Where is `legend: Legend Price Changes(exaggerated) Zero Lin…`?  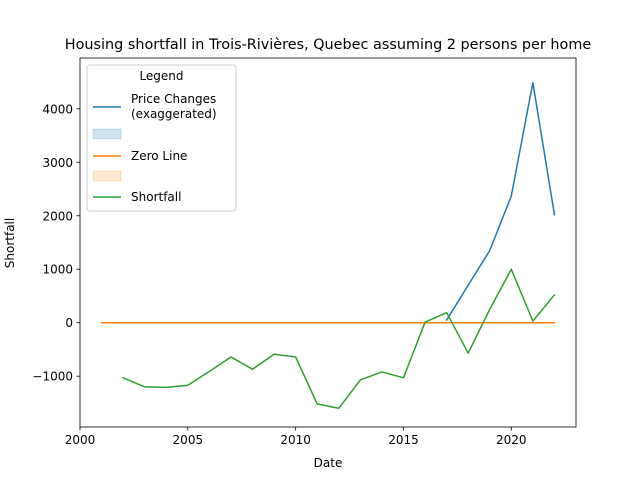
legend: Legend Price Changes(exaggerated) Zero Lin… is located at coordinates (161, 138).